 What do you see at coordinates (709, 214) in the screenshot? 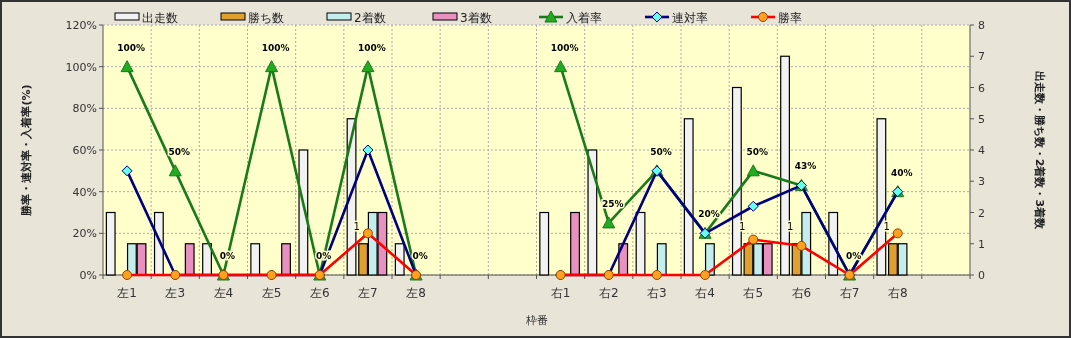
I see `data-label: 20%` at bounding box center [709, 214].